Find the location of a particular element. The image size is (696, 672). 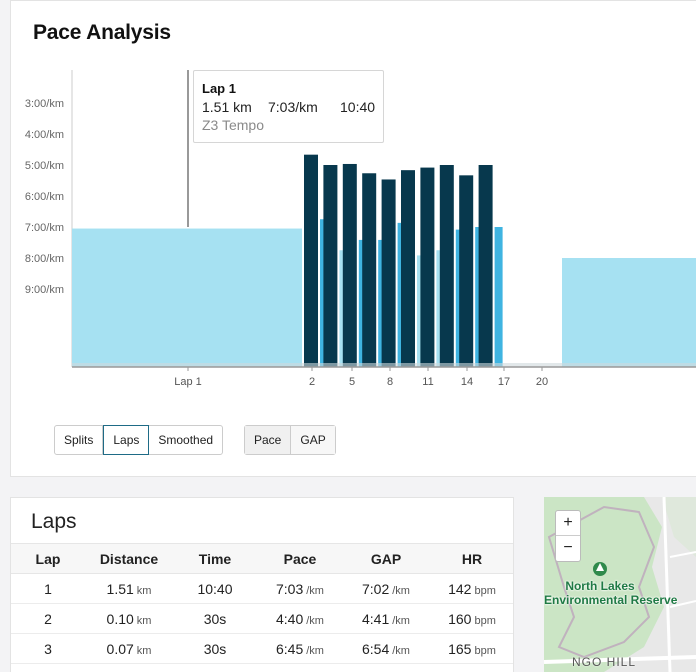

y-axis-label: 6:00/km is located at coordinates (44, 197).